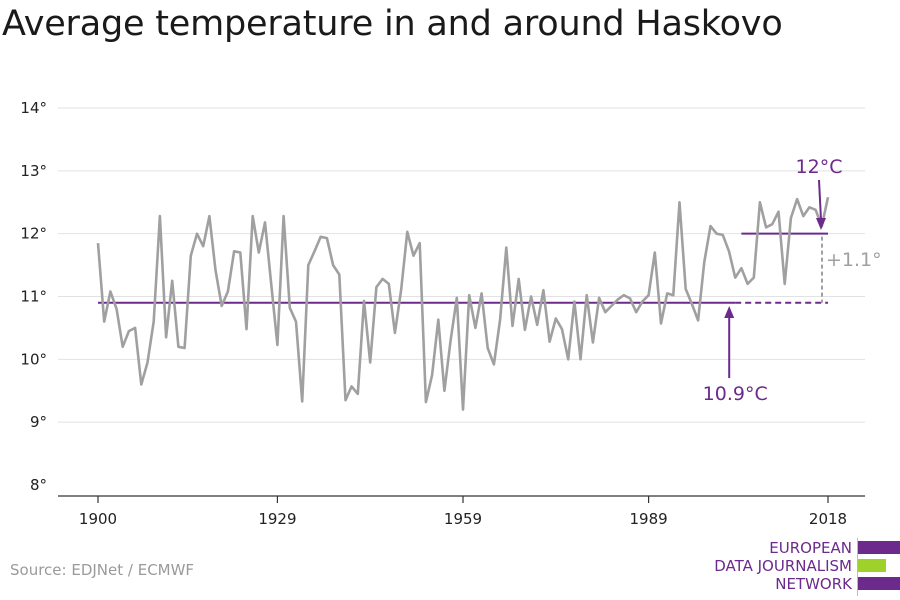  What do you see at coordinates (872, 565) in the screenshot?
I see `logo-bar-green` at bounding box center [872, 565].